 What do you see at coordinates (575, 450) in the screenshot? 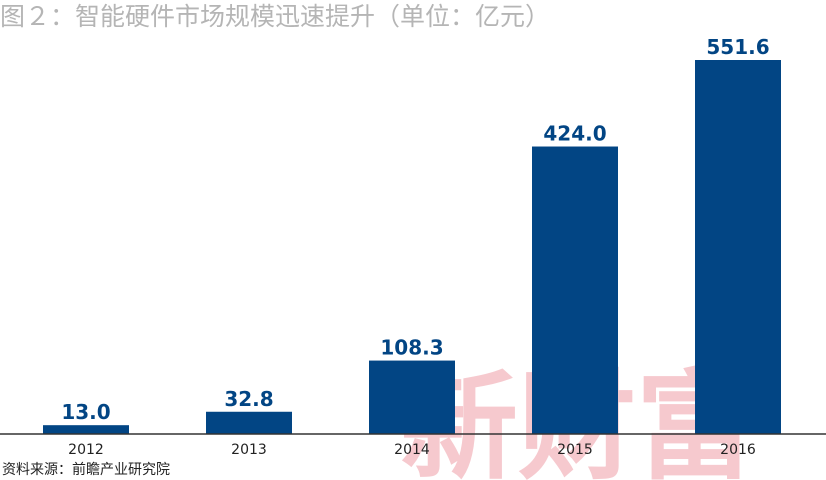
I see `x-tick-label-2015: 2015` at bounding box center [575, 450].